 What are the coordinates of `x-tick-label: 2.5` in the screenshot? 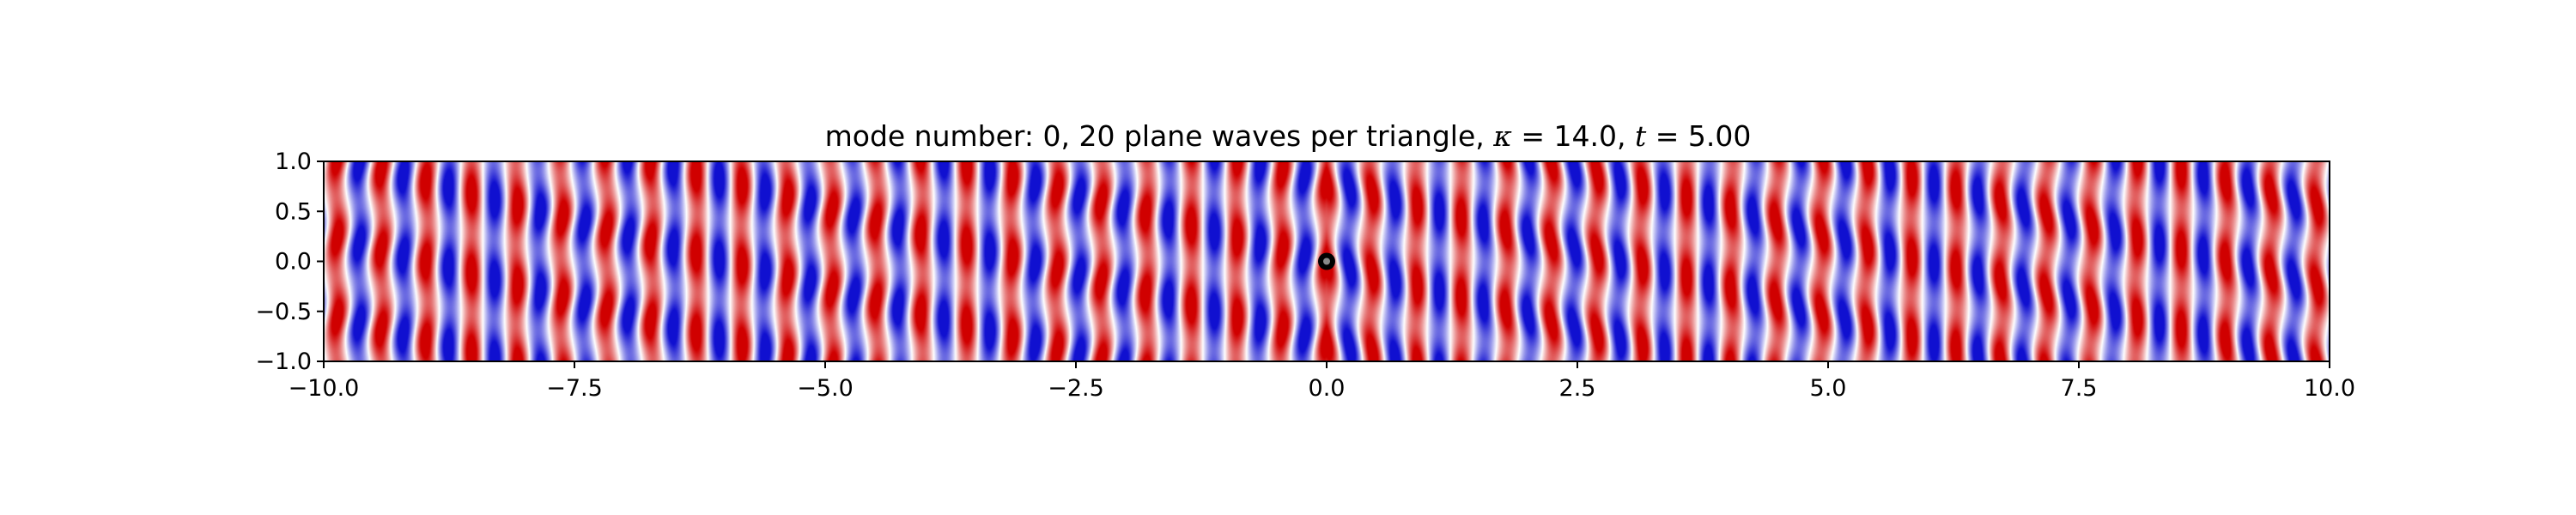 It's located at (1577, 388).